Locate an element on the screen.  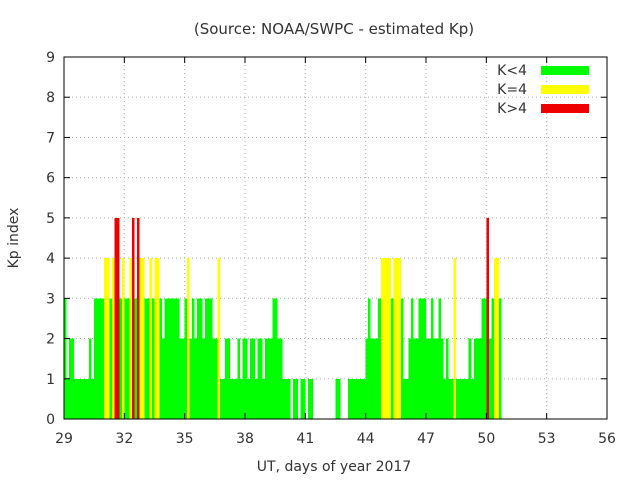
x-tick-label: 35 is located at coordinates (185, 439).